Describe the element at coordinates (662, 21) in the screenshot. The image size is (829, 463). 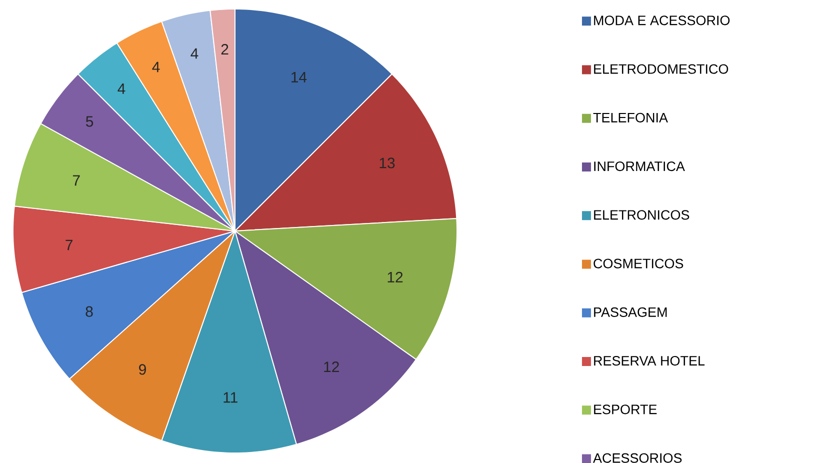
I see `legend-label: MODA E ACESSORIO` at that location.